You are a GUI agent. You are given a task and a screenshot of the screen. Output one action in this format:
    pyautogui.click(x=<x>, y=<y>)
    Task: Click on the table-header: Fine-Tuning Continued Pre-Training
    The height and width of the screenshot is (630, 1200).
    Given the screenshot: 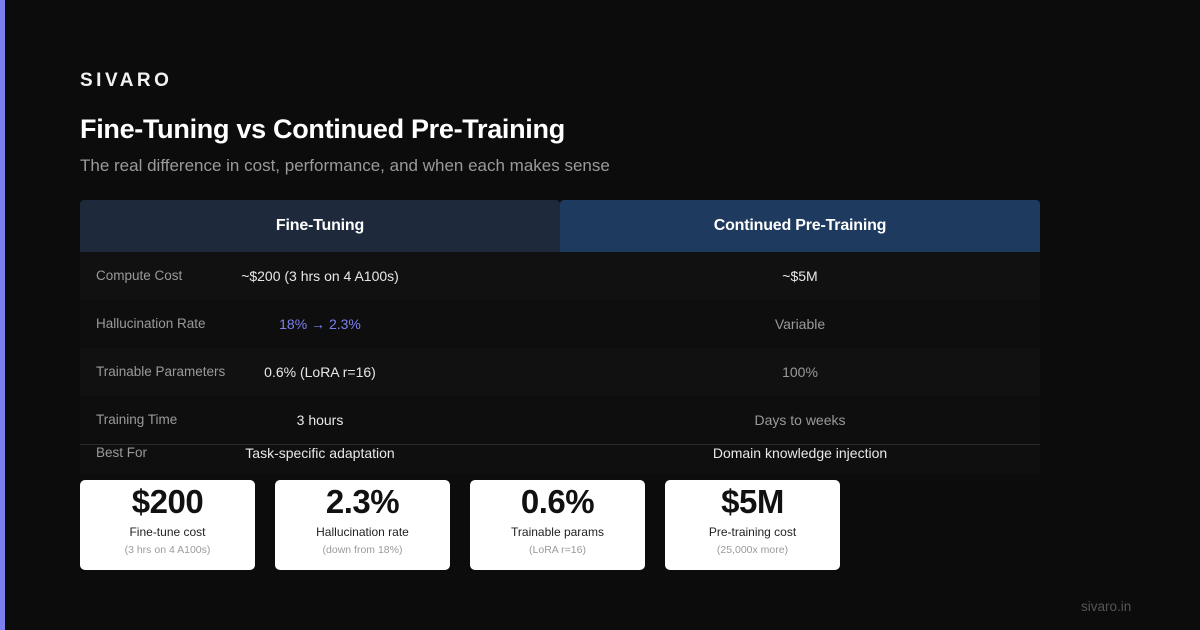 What is the action you would take?
    pyautogui.click(x=560, y=226)
    